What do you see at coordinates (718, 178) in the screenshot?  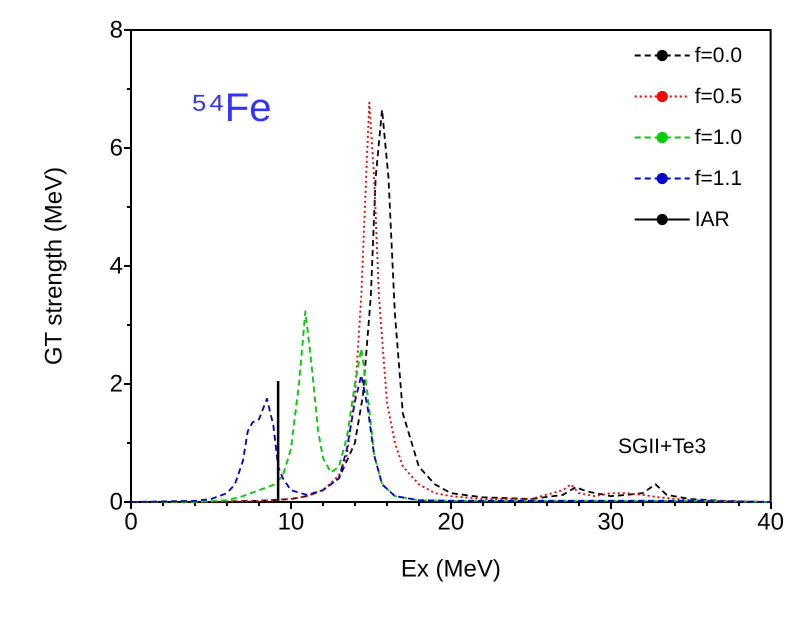 I see `legend-label: f=1.1` at bounding box center [718, 178].